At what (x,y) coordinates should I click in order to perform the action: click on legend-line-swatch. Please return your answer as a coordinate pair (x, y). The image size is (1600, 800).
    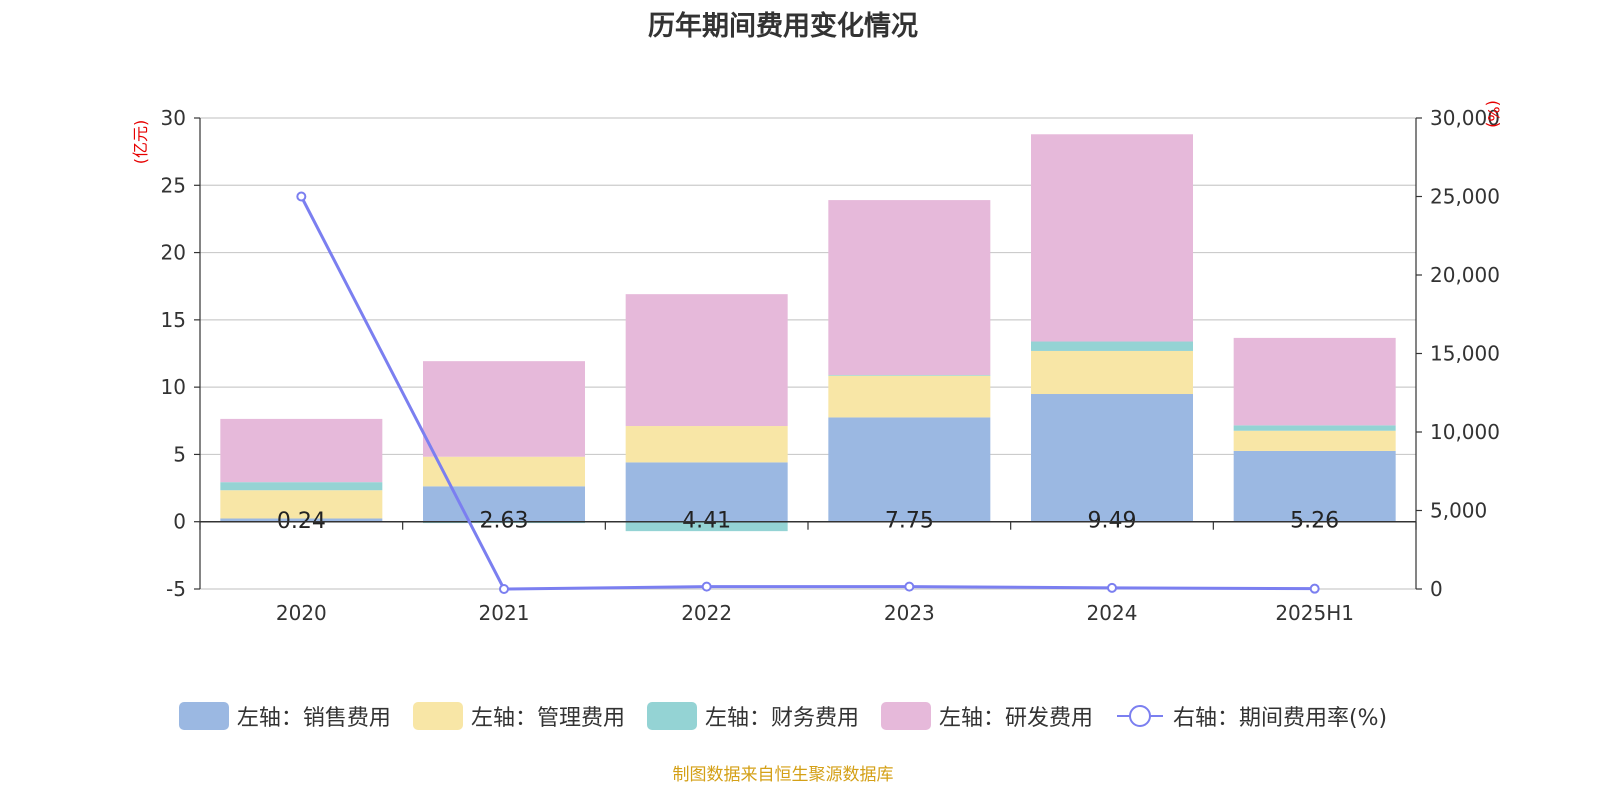
    Looking at the image, I should click on (1139, 716).